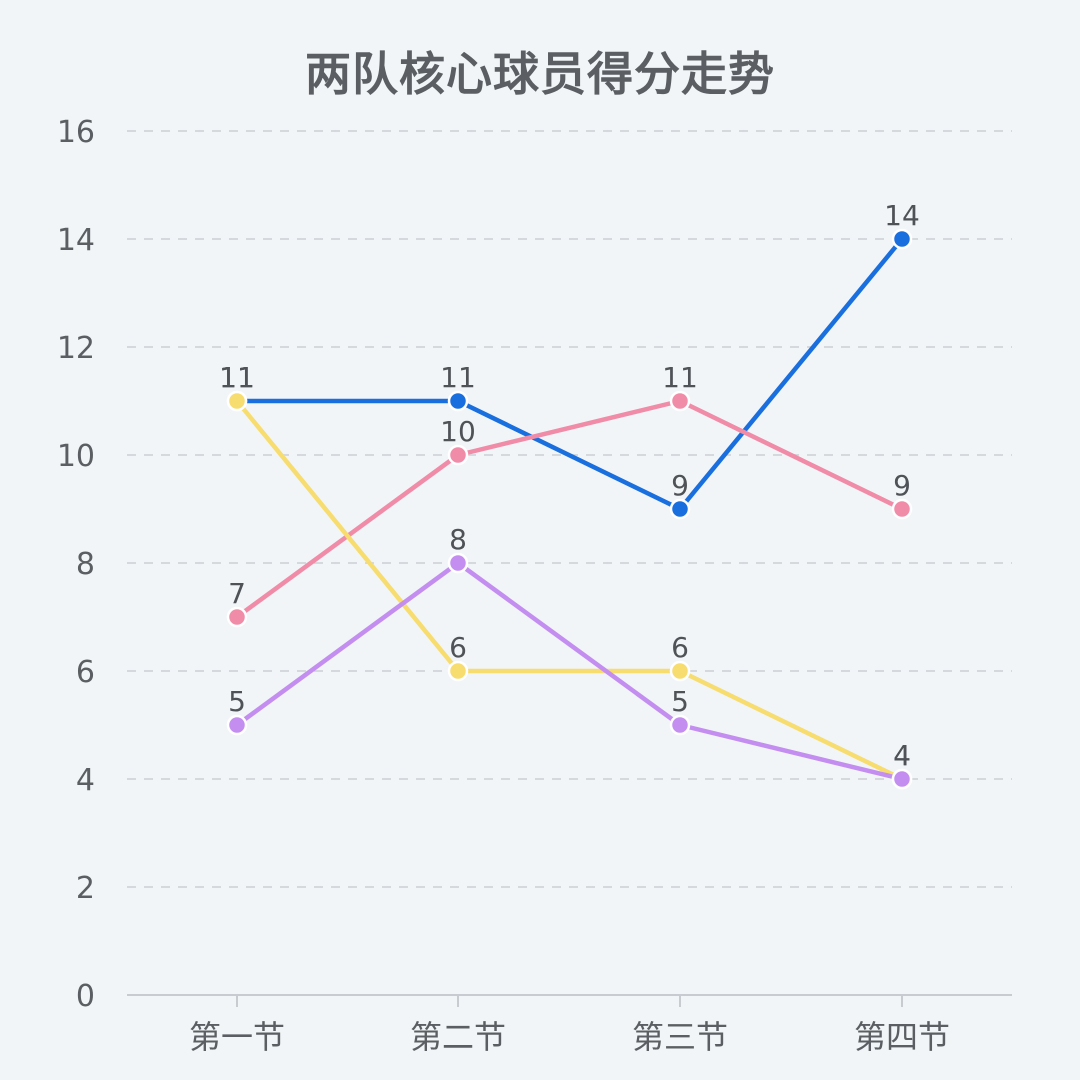  I want to click on y-tick-label: 14, so click(76, 240).